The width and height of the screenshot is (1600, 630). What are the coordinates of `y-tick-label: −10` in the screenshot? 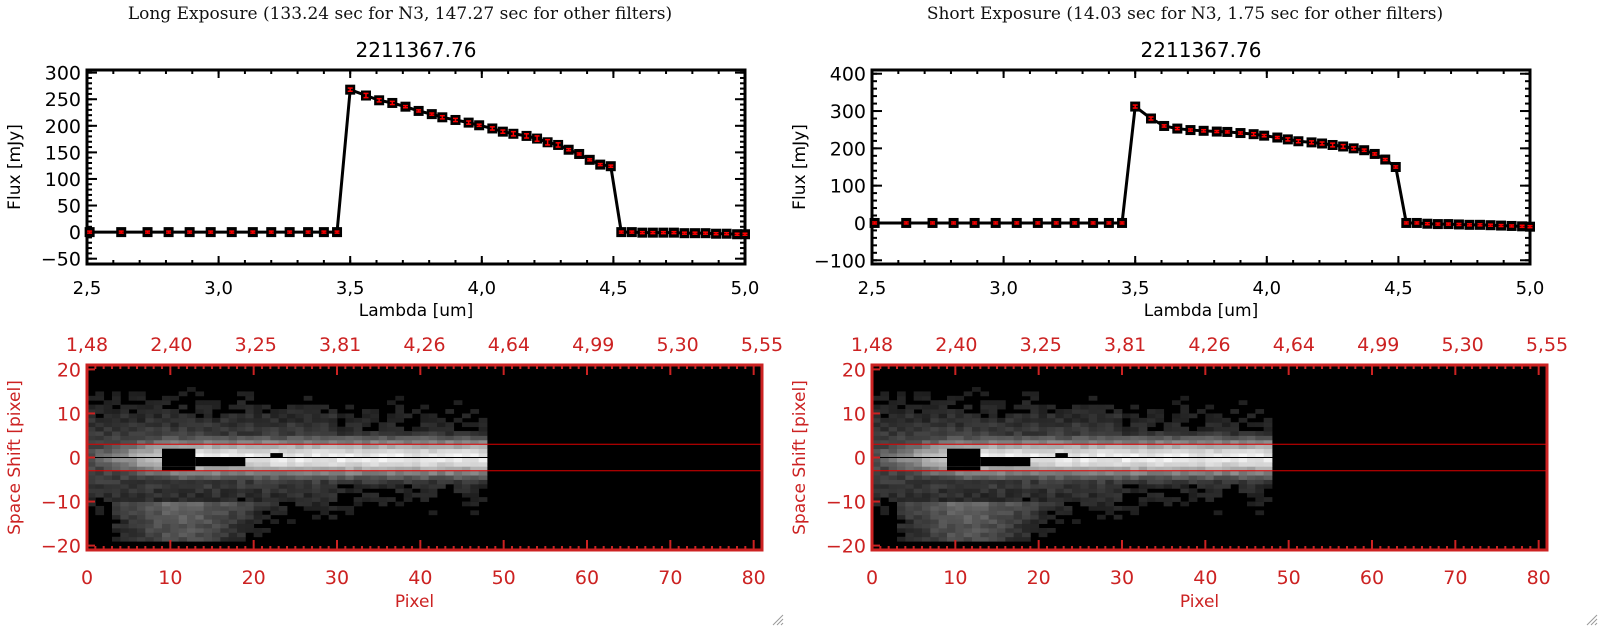 It's located at (846, 503).